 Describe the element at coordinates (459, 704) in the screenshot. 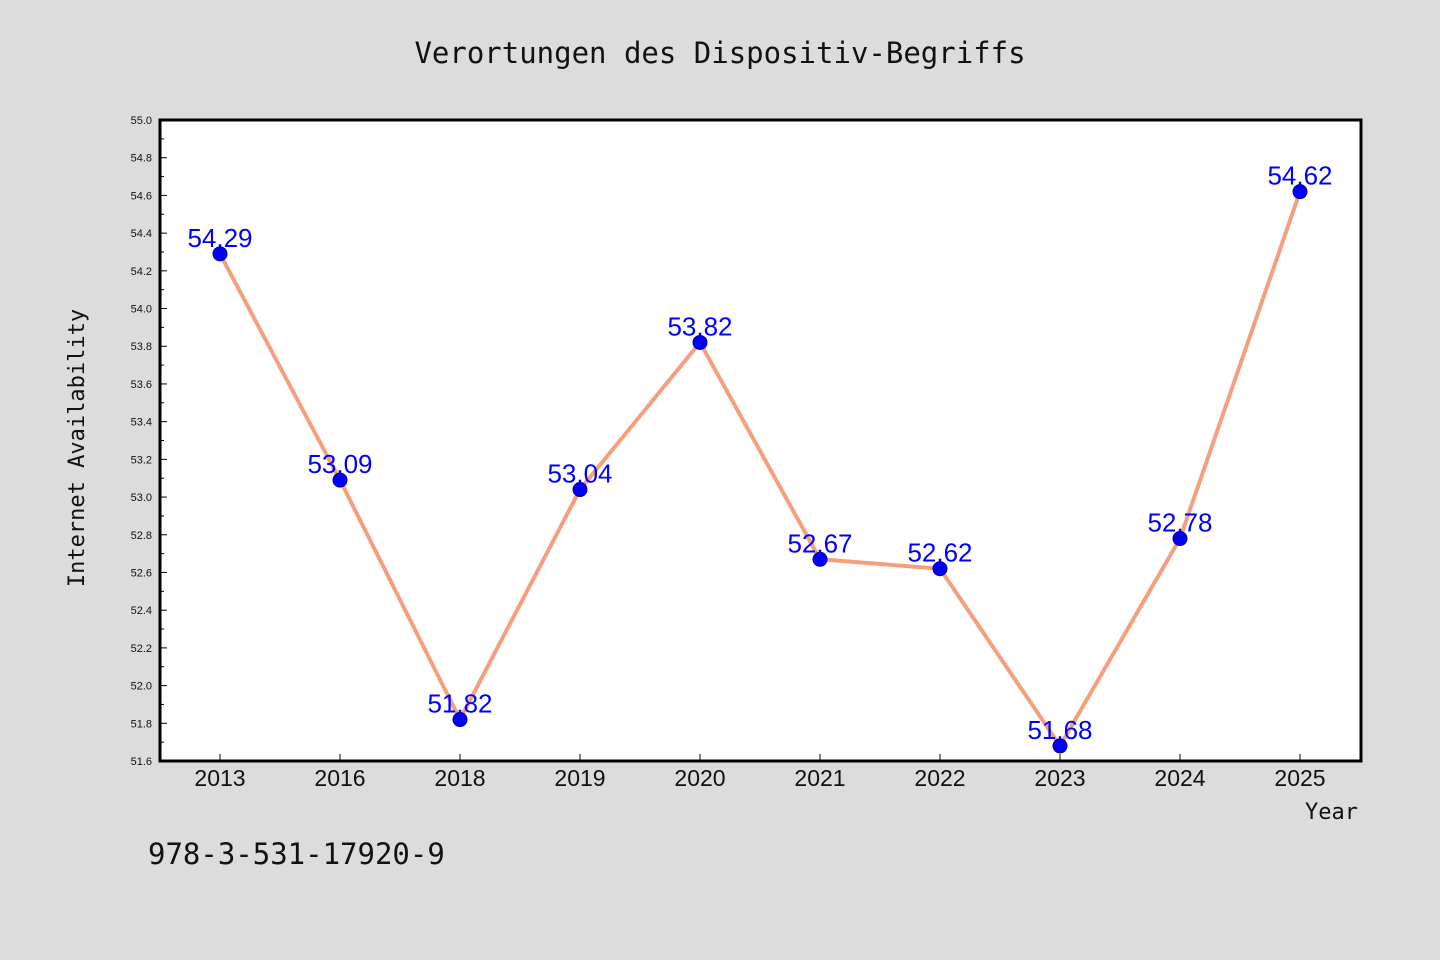

I see `data-label: 51.82` at that location.